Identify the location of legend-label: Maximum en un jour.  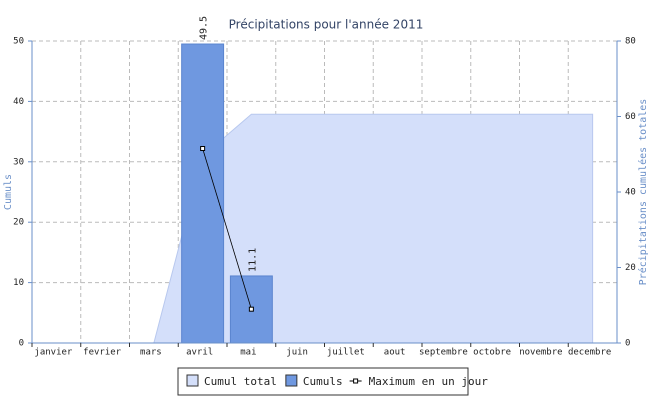
(429, 381).